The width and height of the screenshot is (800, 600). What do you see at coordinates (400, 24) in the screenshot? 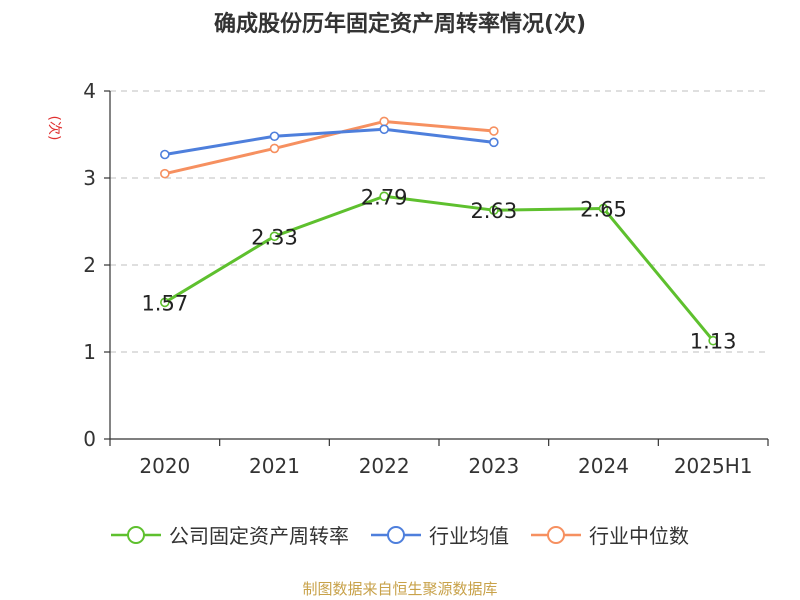
I see `chart-title: 确成股份历年固定资产周转率情况(次)` at bounding box center [400, 24].